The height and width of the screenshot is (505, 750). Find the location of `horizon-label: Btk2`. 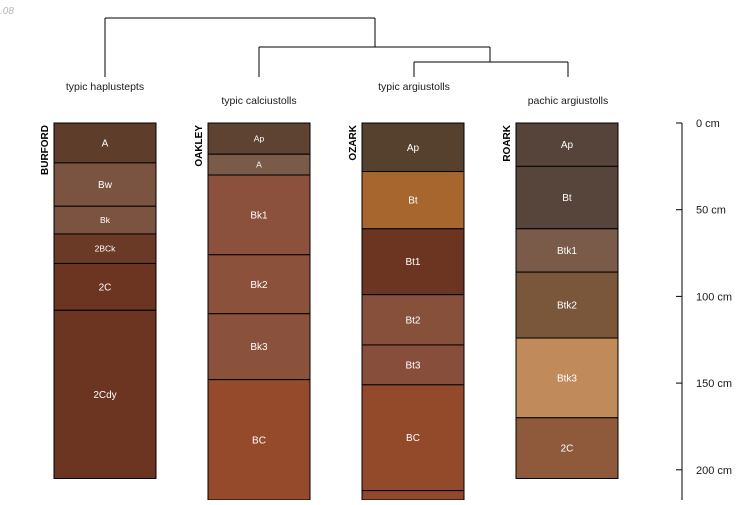

horizon-label: Btk2 is located at coordinates (567, 306).